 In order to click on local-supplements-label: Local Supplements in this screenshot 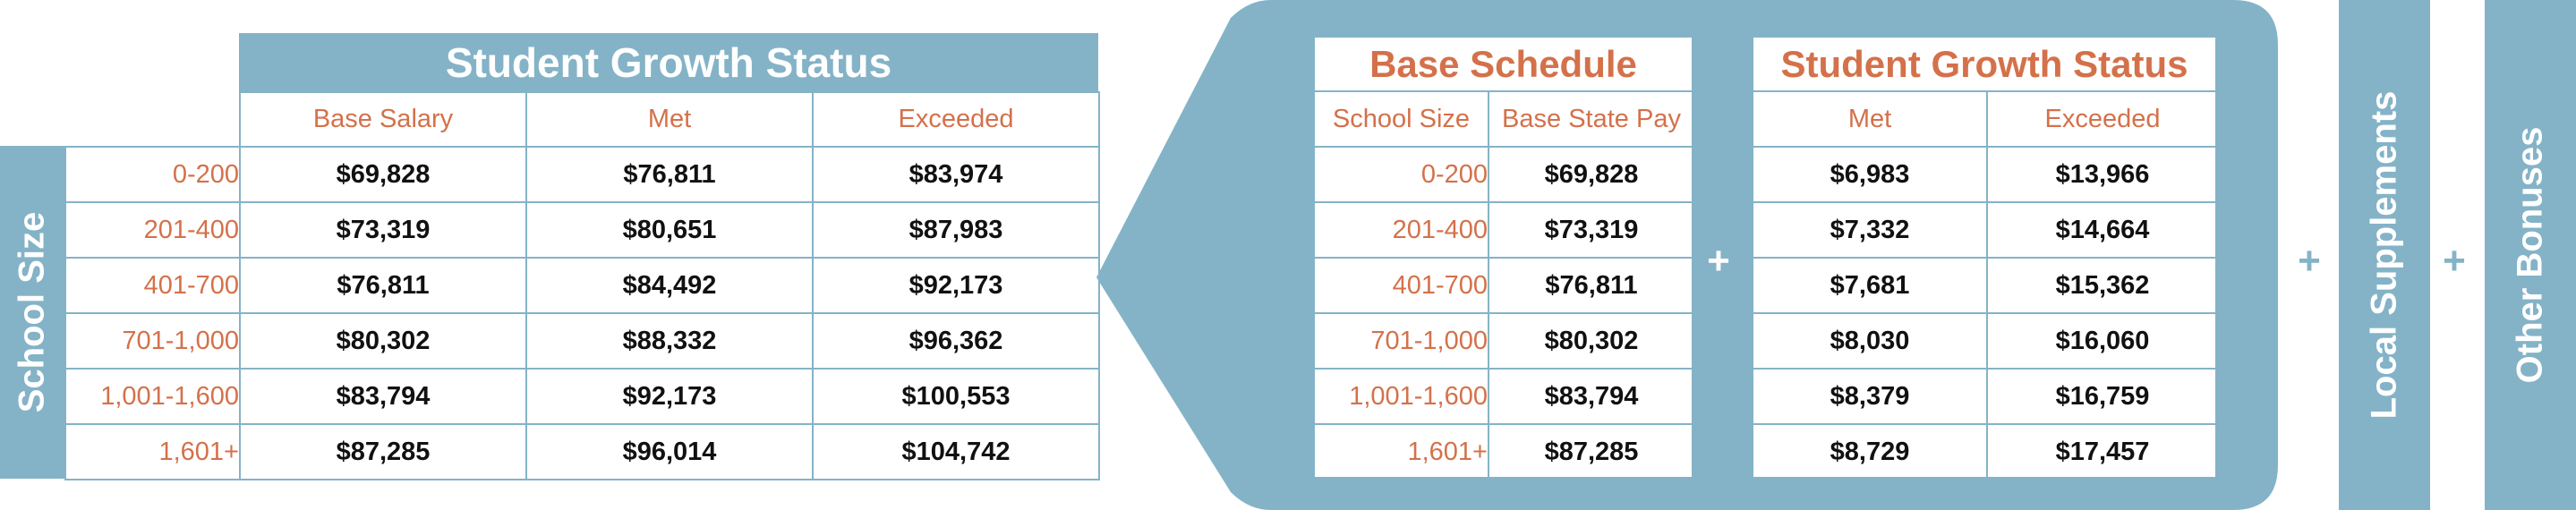, I will do `click(2384, 255)`.